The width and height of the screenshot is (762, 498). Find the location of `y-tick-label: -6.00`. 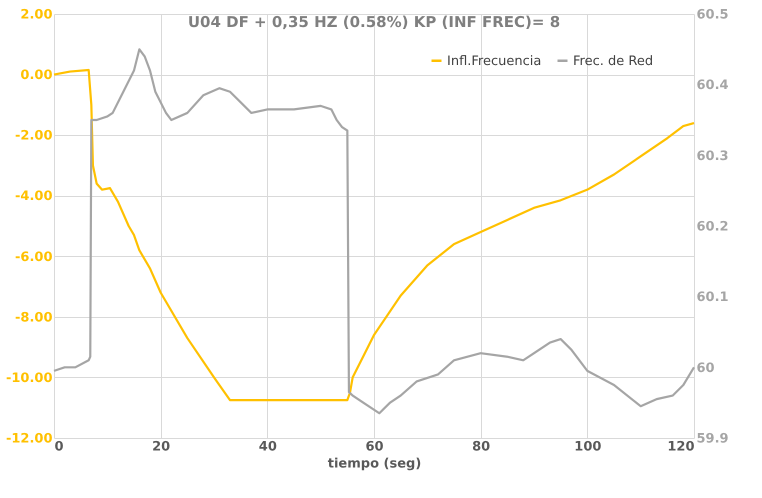

y-tick-label: -6.00 is located at coordinates (33, 257).